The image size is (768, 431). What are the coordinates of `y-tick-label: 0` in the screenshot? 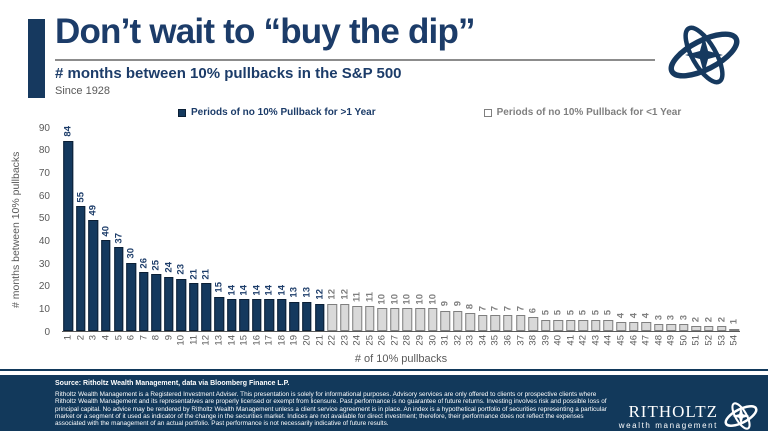 It's located at (47, 332).